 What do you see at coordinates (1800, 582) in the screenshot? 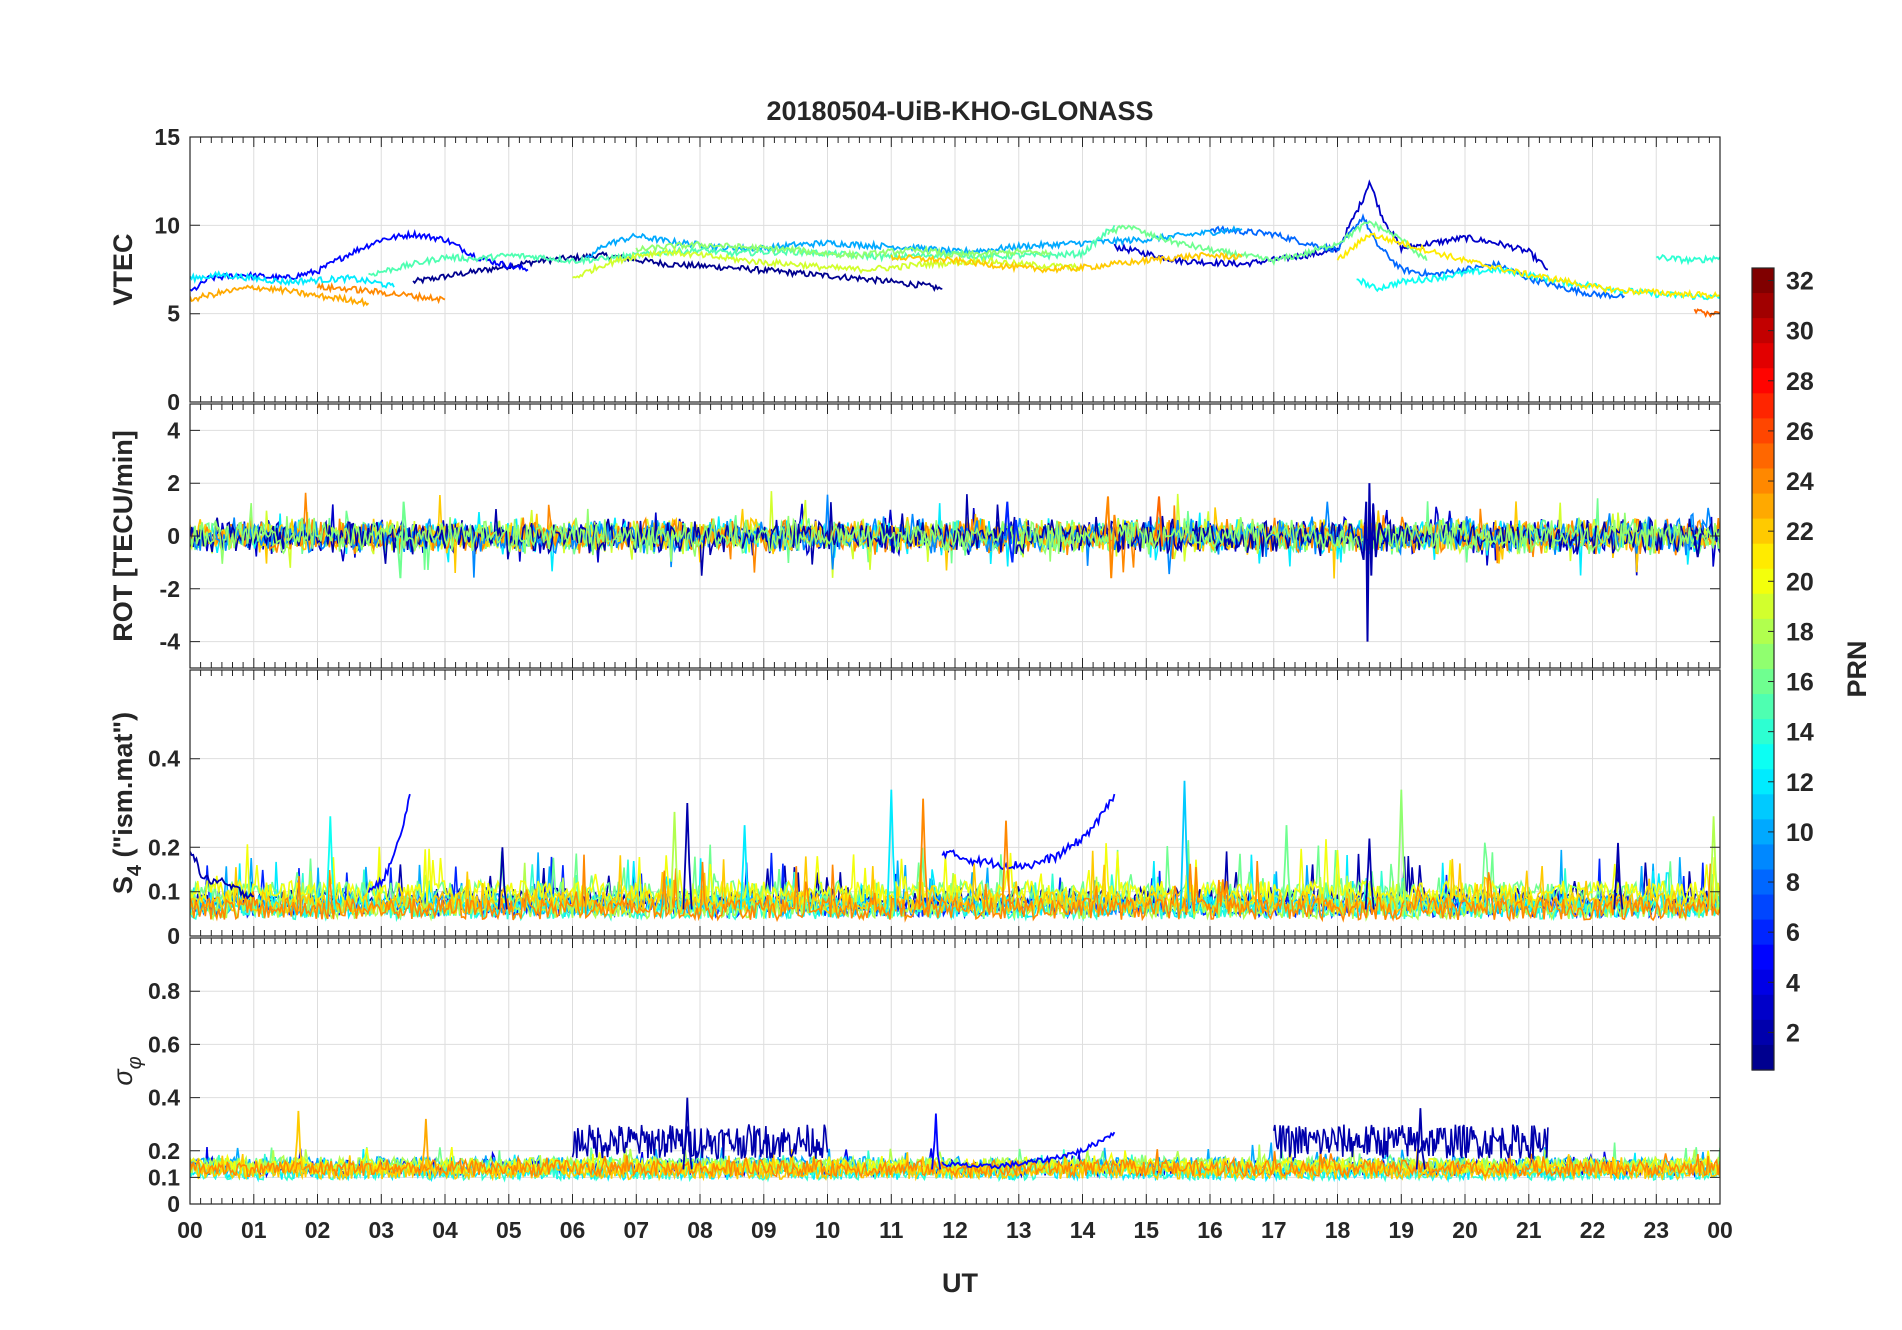
I see `colorbar-tick-label: 20` at bounding box center [1800, 582].